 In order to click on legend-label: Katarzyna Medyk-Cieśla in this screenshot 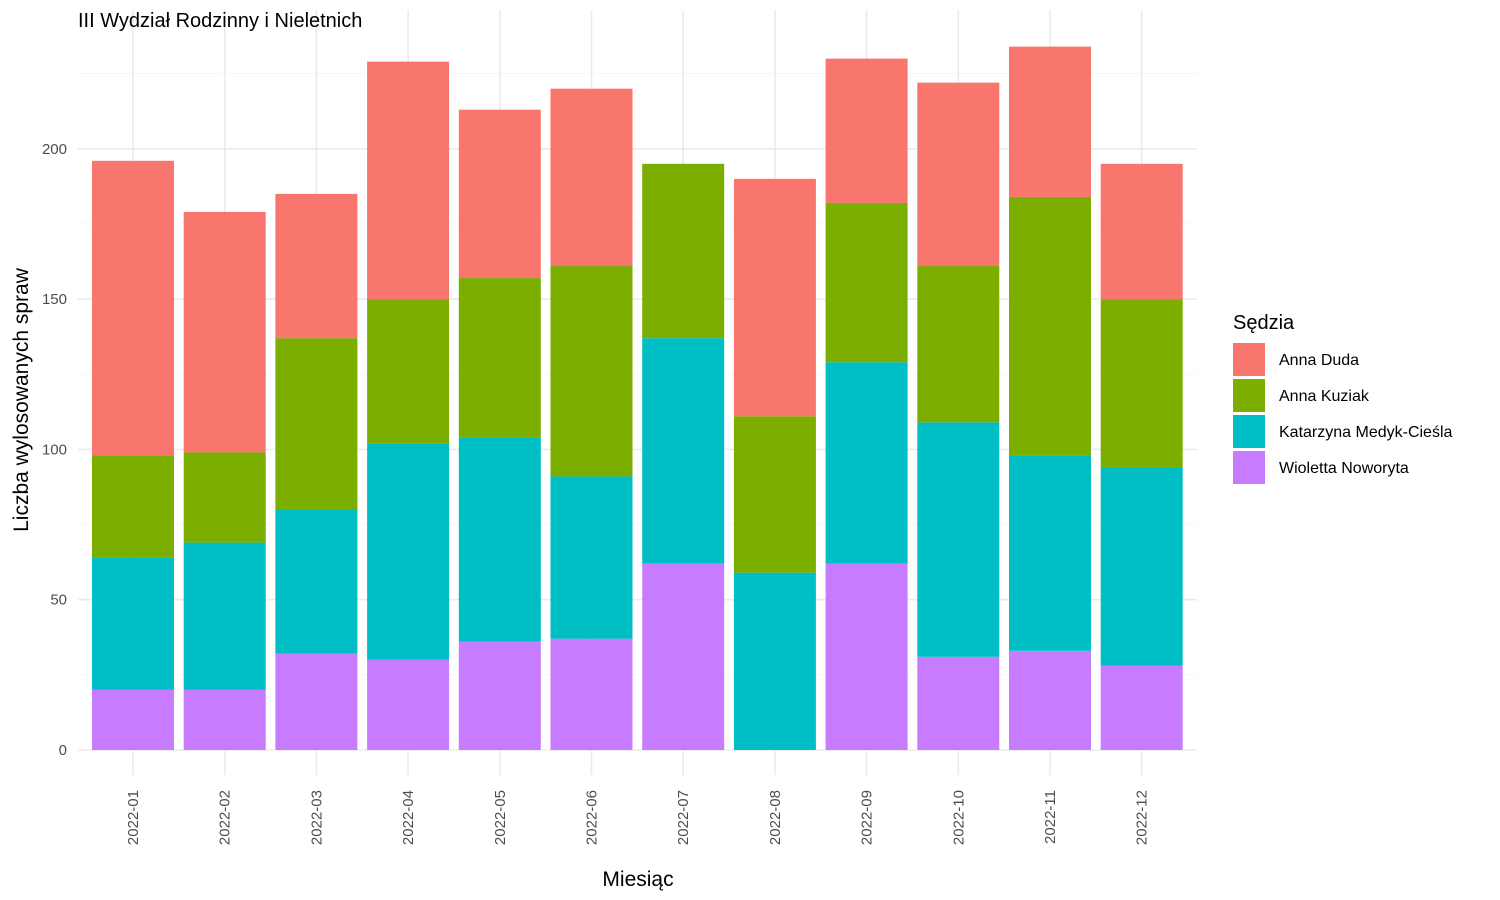, I will do `click(1366, 432)`.